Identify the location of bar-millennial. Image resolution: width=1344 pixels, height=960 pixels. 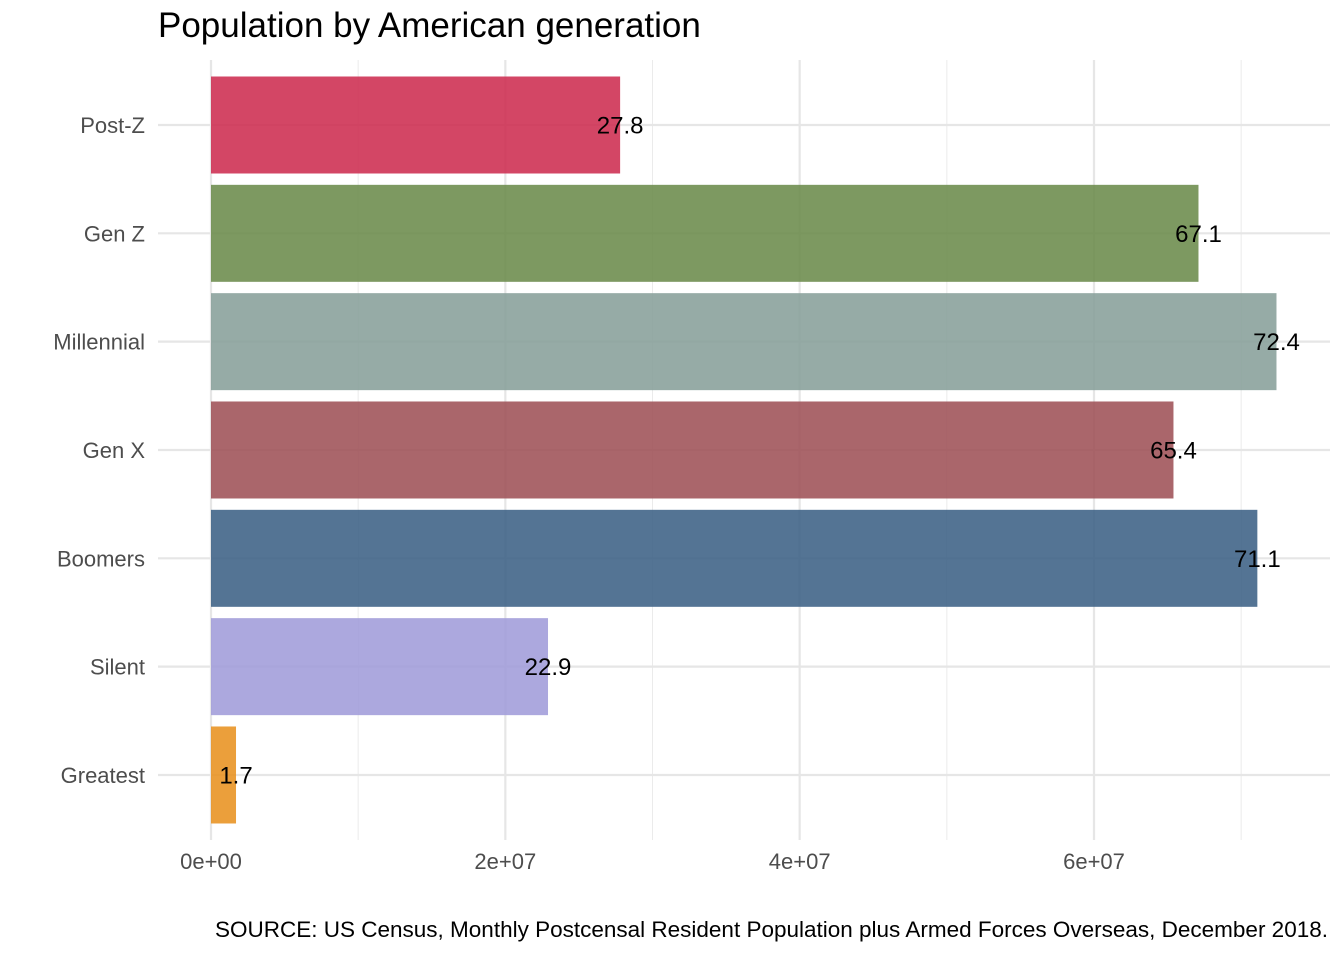
(744, 342).